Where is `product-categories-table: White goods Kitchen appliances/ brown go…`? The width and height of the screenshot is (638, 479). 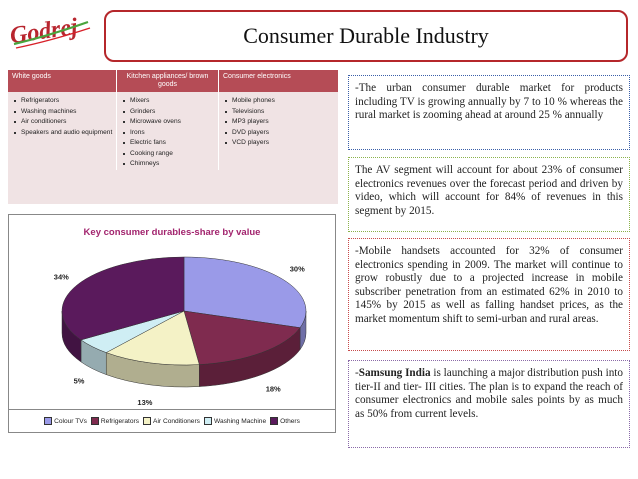
product-categories-table: White goods Kitchen appliances/ brown go… is located at coordinates (173, 137).